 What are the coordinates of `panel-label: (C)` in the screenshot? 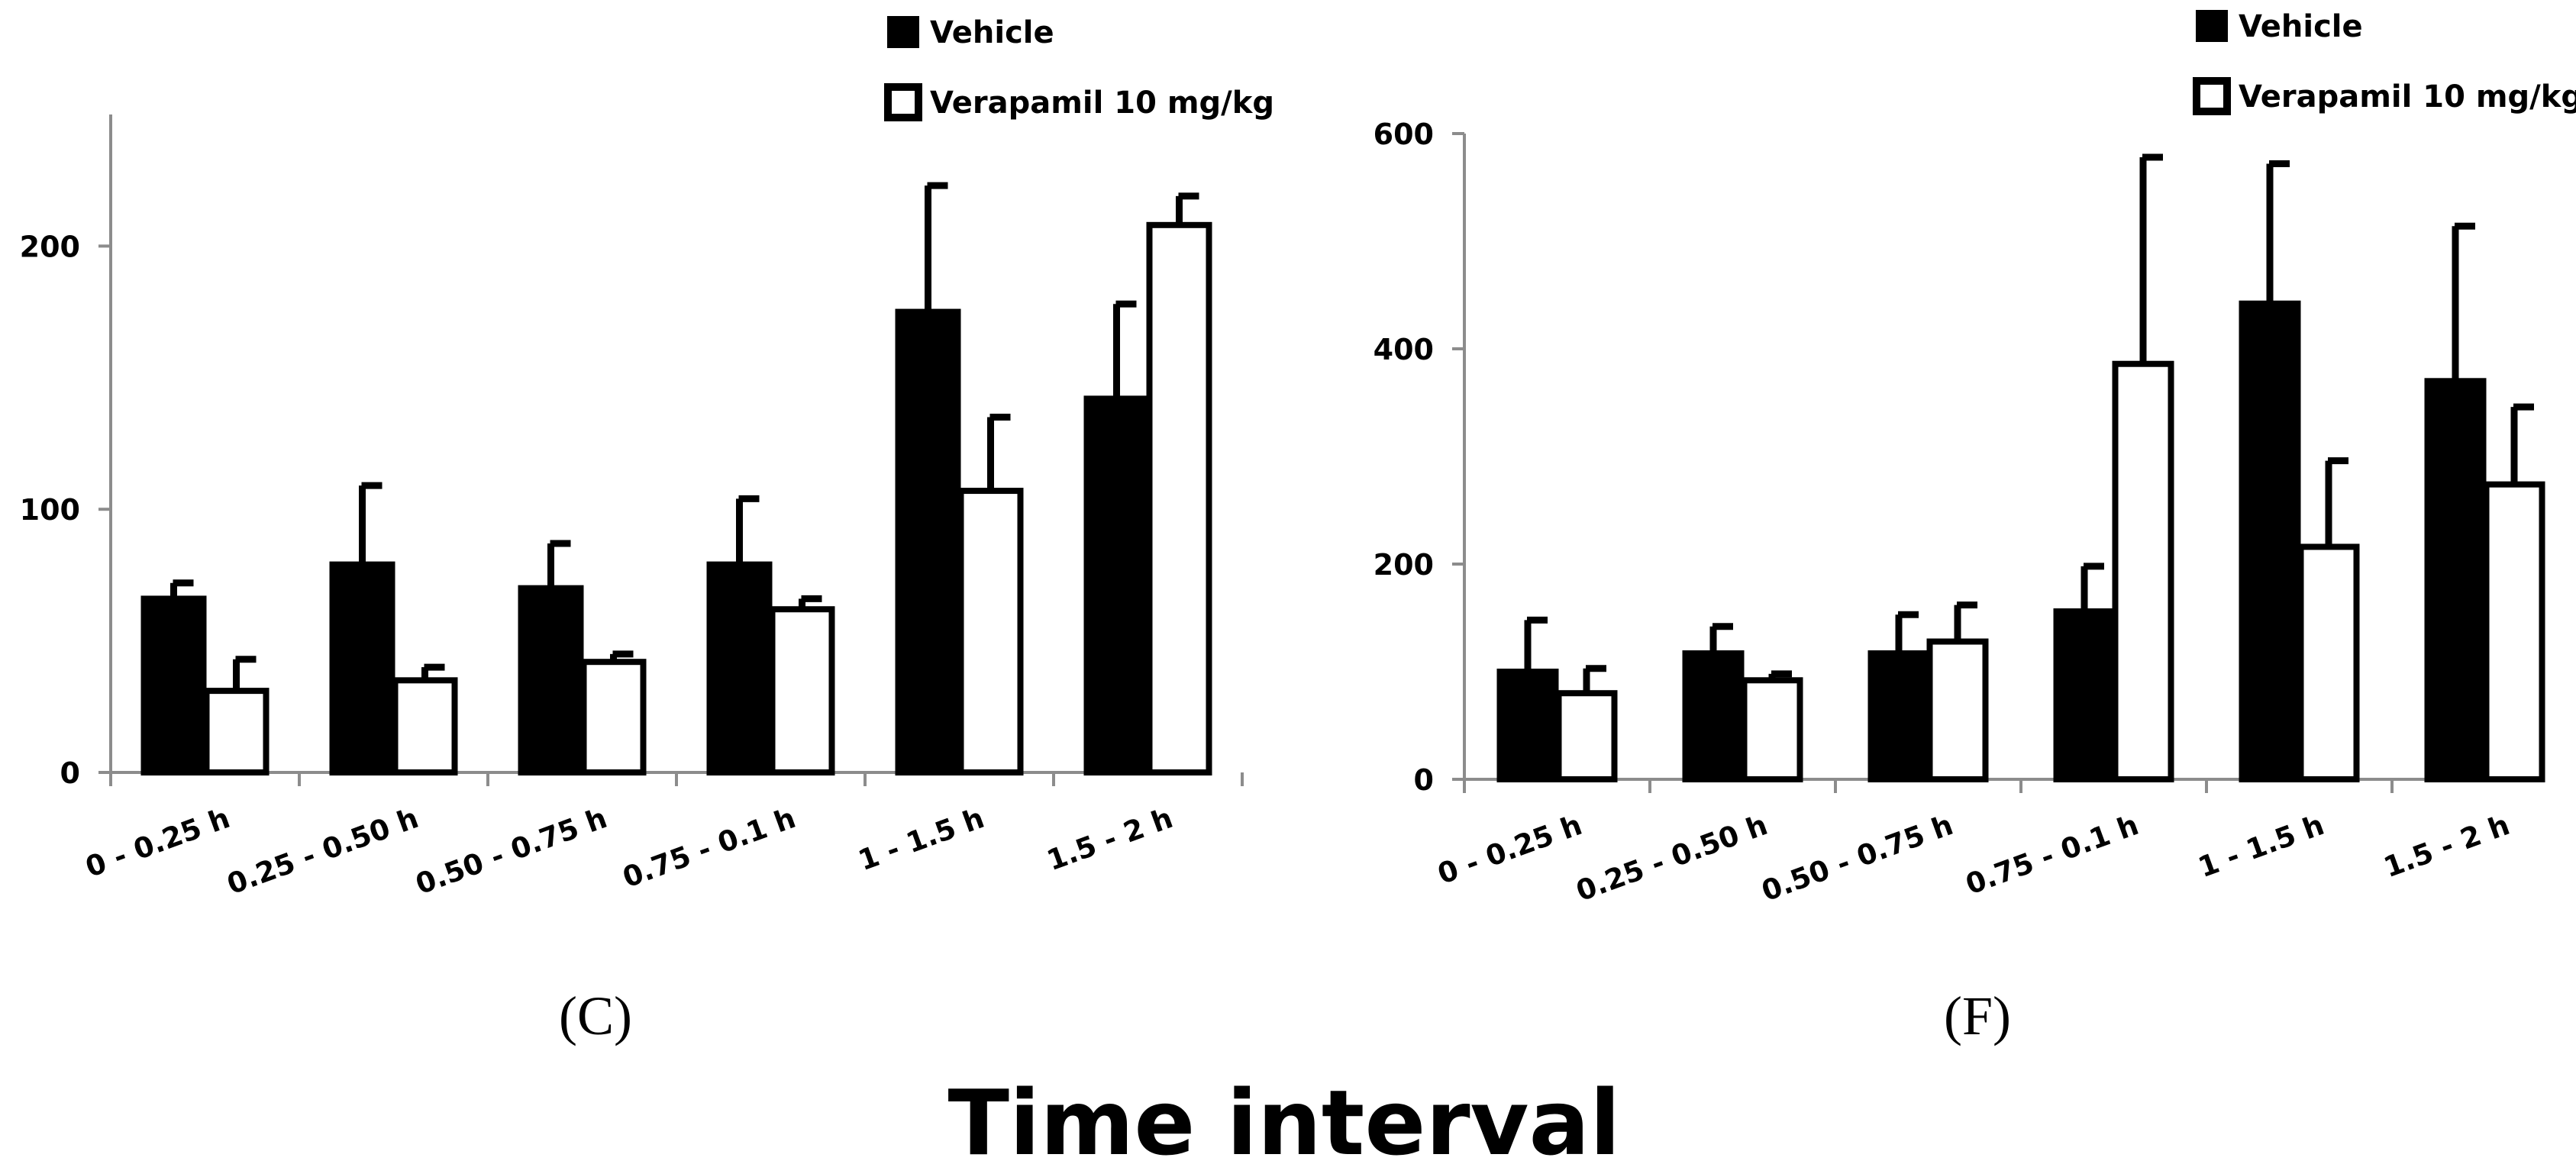 It's located at (595, 1015).